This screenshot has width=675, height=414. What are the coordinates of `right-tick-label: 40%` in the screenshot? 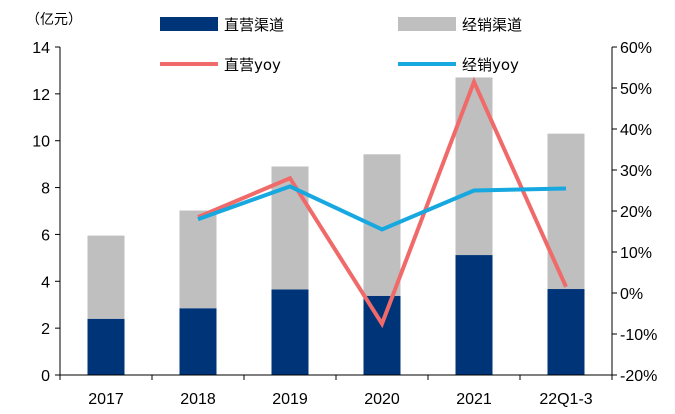 It's located at (636, 130).